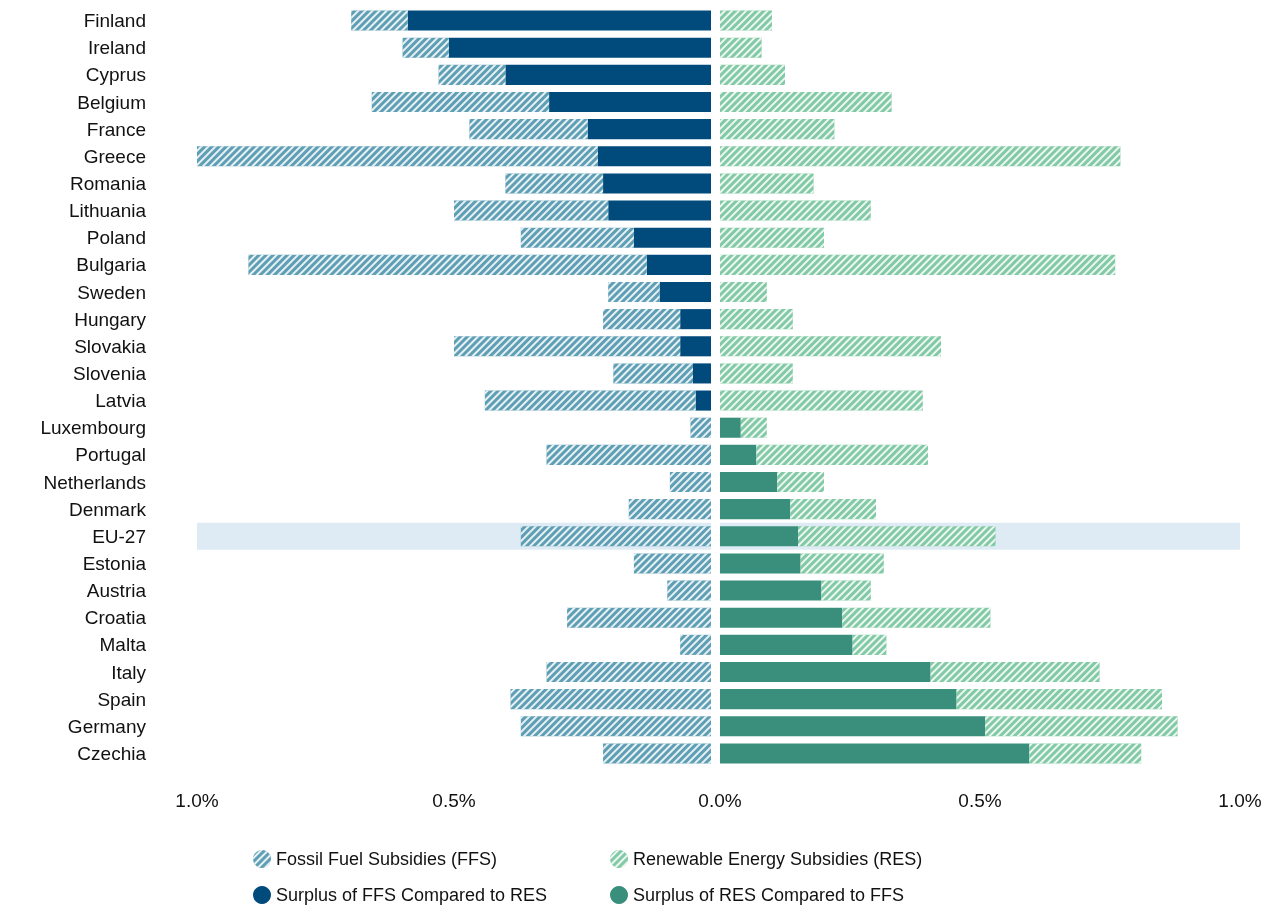 The height and width of the screenshot is (912, 1279). I want to click on legend-label: Renewable Energy Subsidies (RES), so click(778, 859).